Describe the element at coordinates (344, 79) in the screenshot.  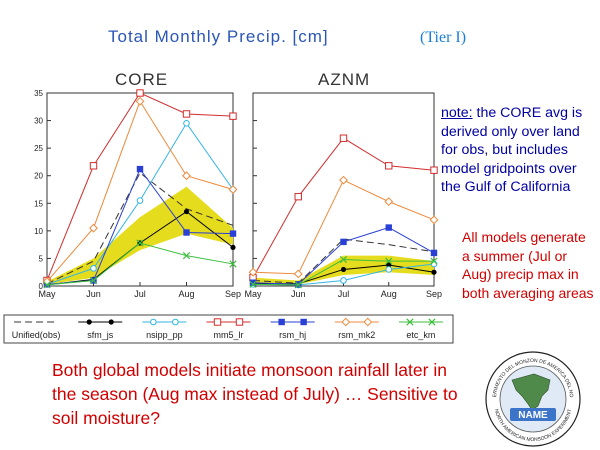
I see `aznm-panel-title: AZNM` at that location.